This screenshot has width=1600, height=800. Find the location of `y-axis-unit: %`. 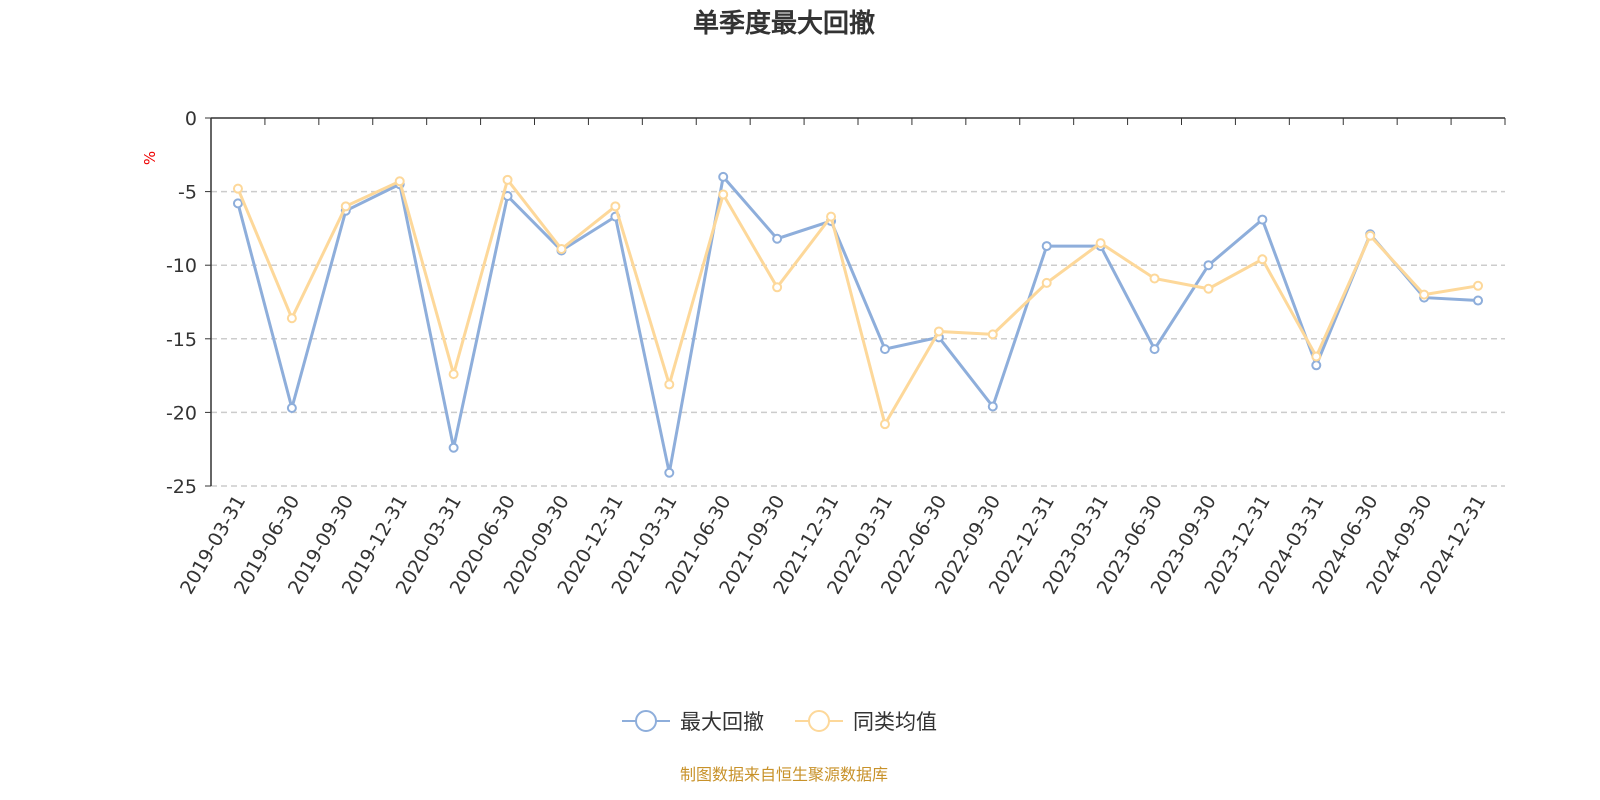

y-axis-unit: % is located at coordinates (150, 158).